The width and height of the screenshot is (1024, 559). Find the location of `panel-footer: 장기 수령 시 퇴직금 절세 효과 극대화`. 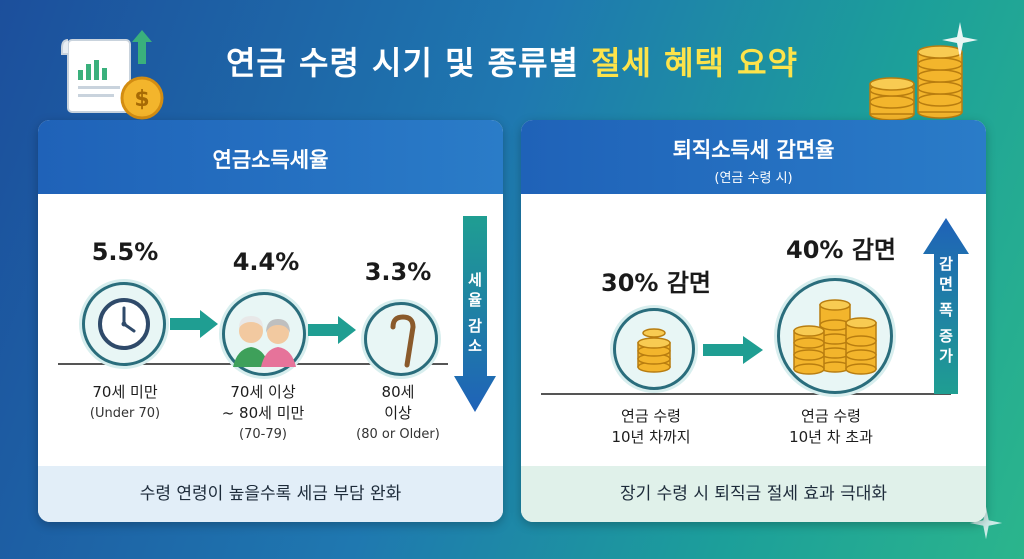

panel-footer: 장기 수령 시 퇴직금 절세 효과 극대화 is located at coordinates (753, 494).